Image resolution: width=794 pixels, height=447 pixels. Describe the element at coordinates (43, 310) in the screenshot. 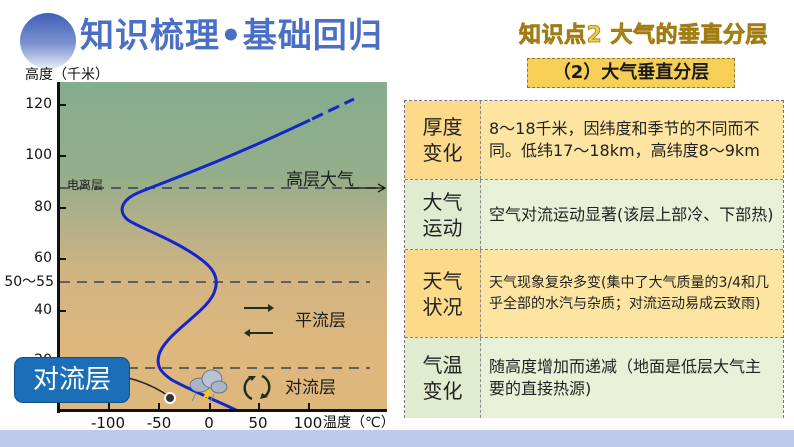

I see `y-tick-40: 40` at that location.